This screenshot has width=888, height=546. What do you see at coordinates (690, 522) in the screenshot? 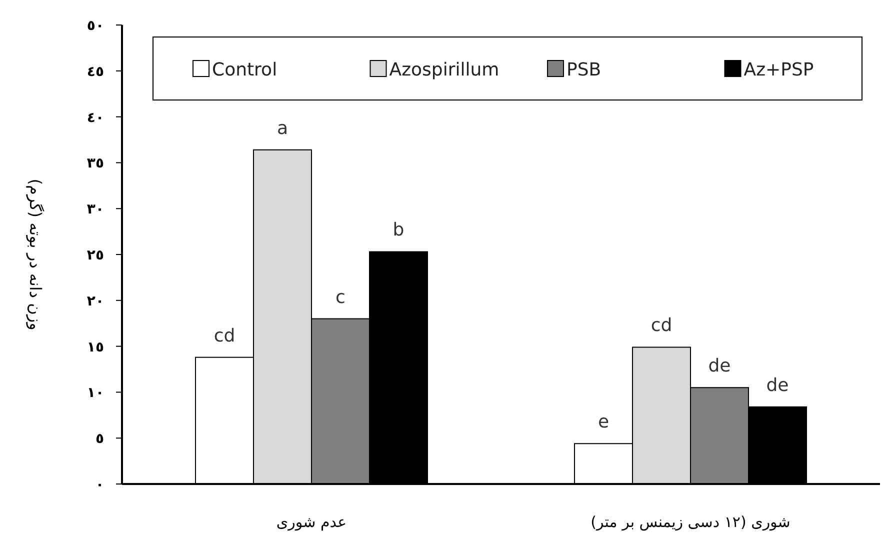
I see `x-tick-label: شوری (١٢ دسی زیمنس بر متر)` at bounding box center [690, 522].